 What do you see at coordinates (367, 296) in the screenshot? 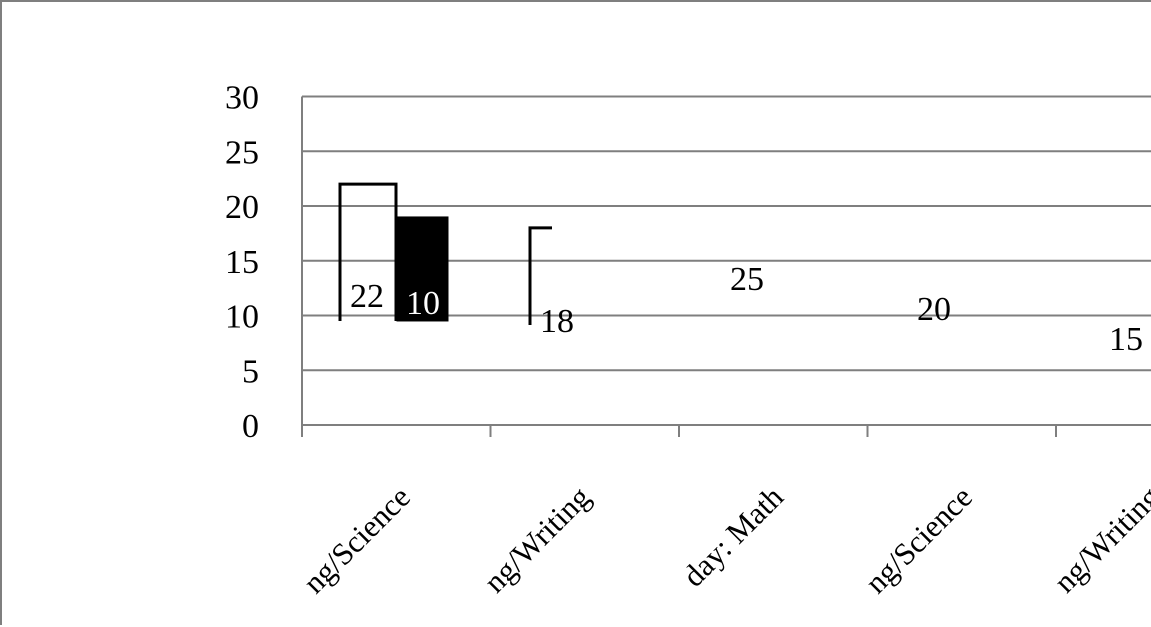
I see `data-label-1: 22` at bounding box center [367, 296].